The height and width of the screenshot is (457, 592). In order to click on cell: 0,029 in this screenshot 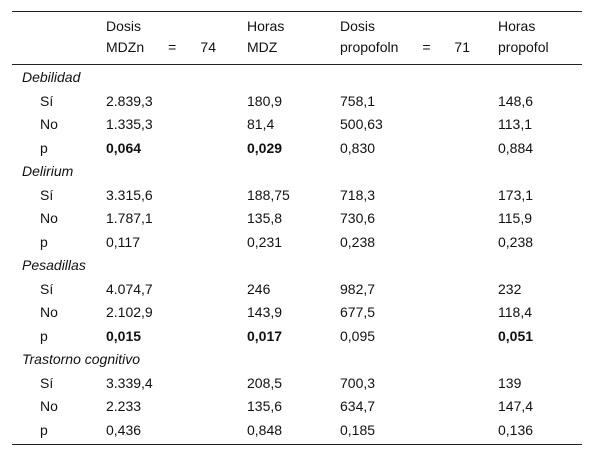, I will do `click(265, 147)`.